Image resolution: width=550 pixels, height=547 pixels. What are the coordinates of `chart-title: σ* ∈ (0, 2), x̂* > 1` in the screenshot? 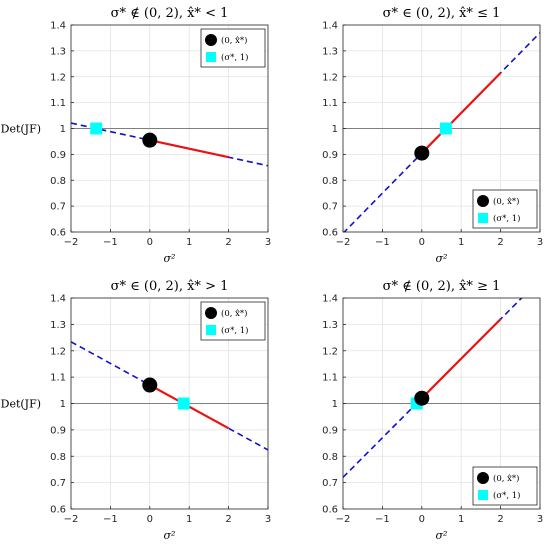 It's located at (170, 286).